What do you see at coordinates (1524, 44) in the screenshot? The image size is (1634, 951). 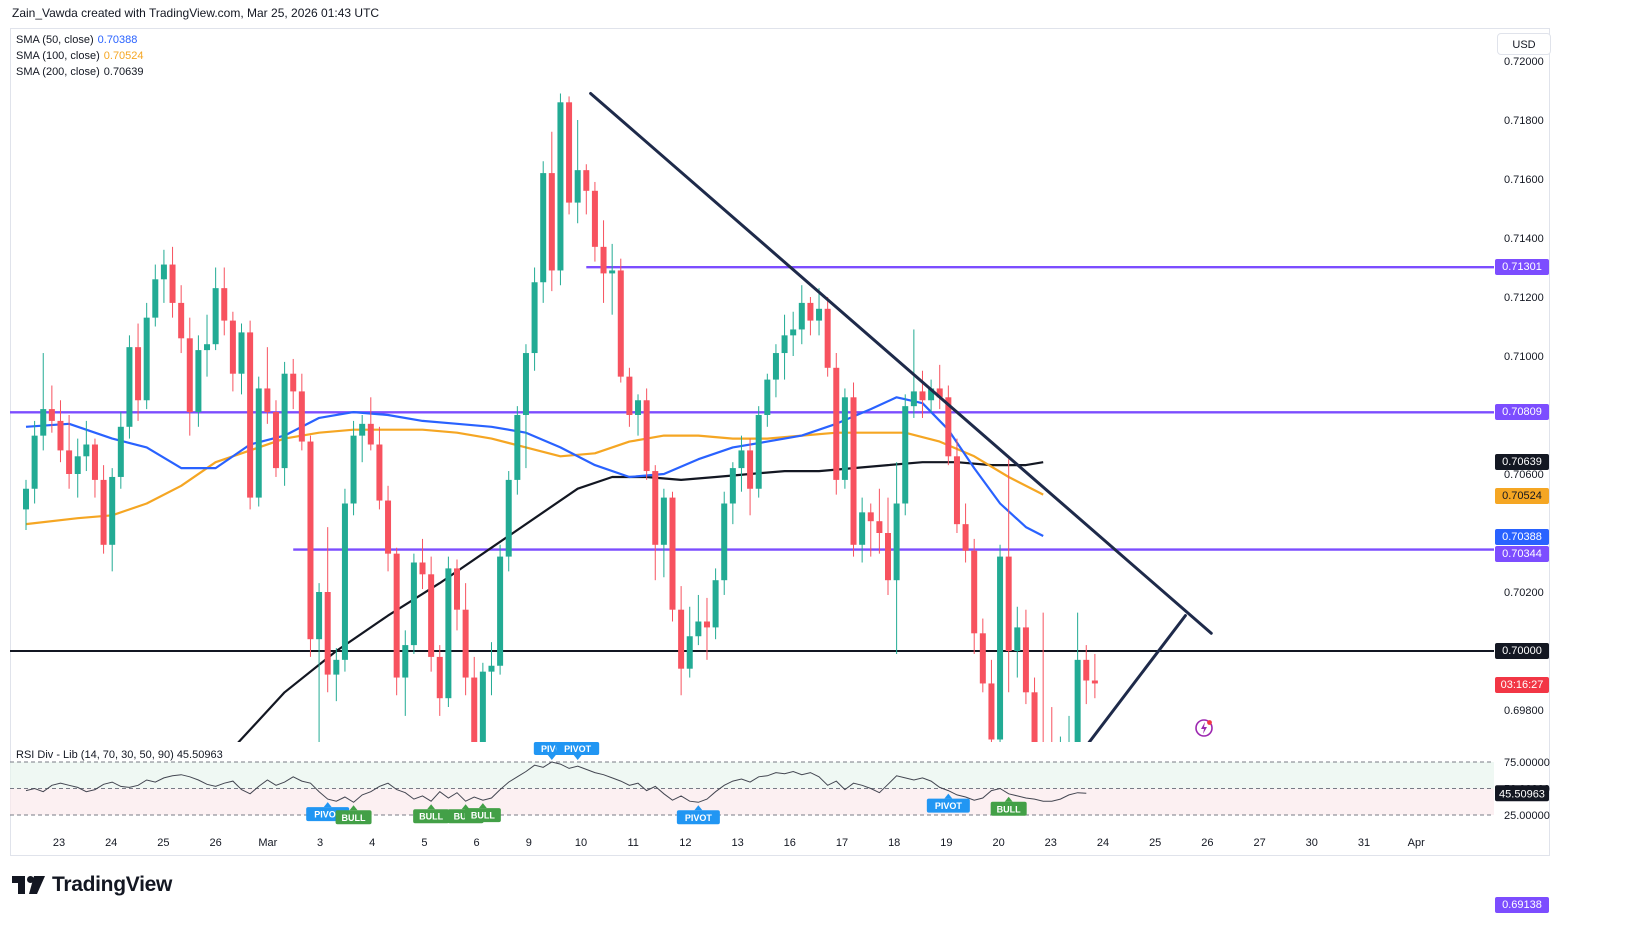 I see `currency-button: USD` at bounding box center [1524, 44].